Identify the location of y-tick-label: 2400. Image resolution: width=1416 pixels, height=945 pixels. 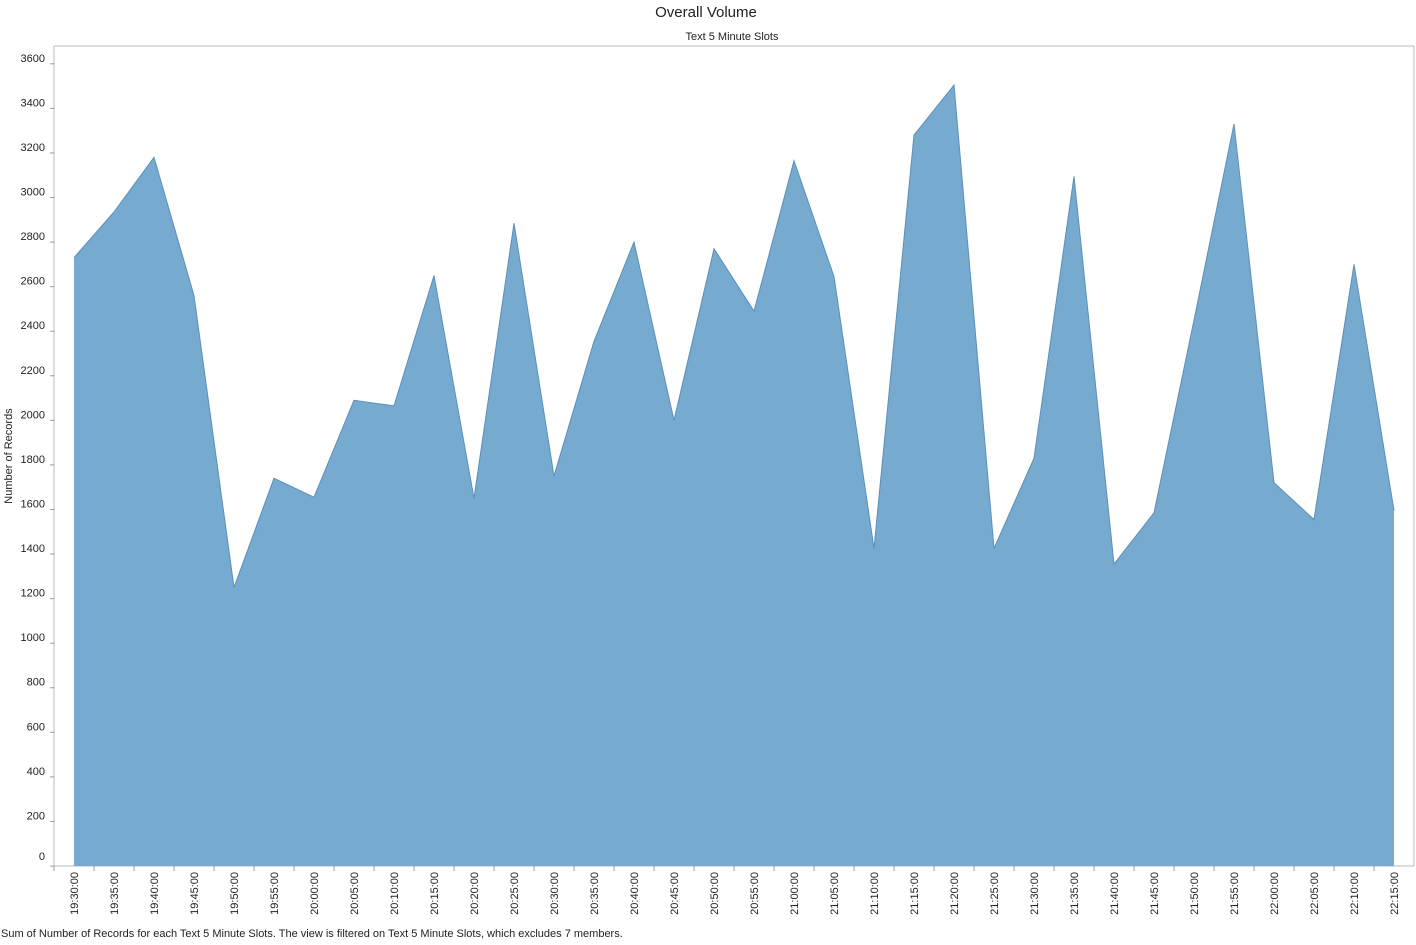
(33, 326).